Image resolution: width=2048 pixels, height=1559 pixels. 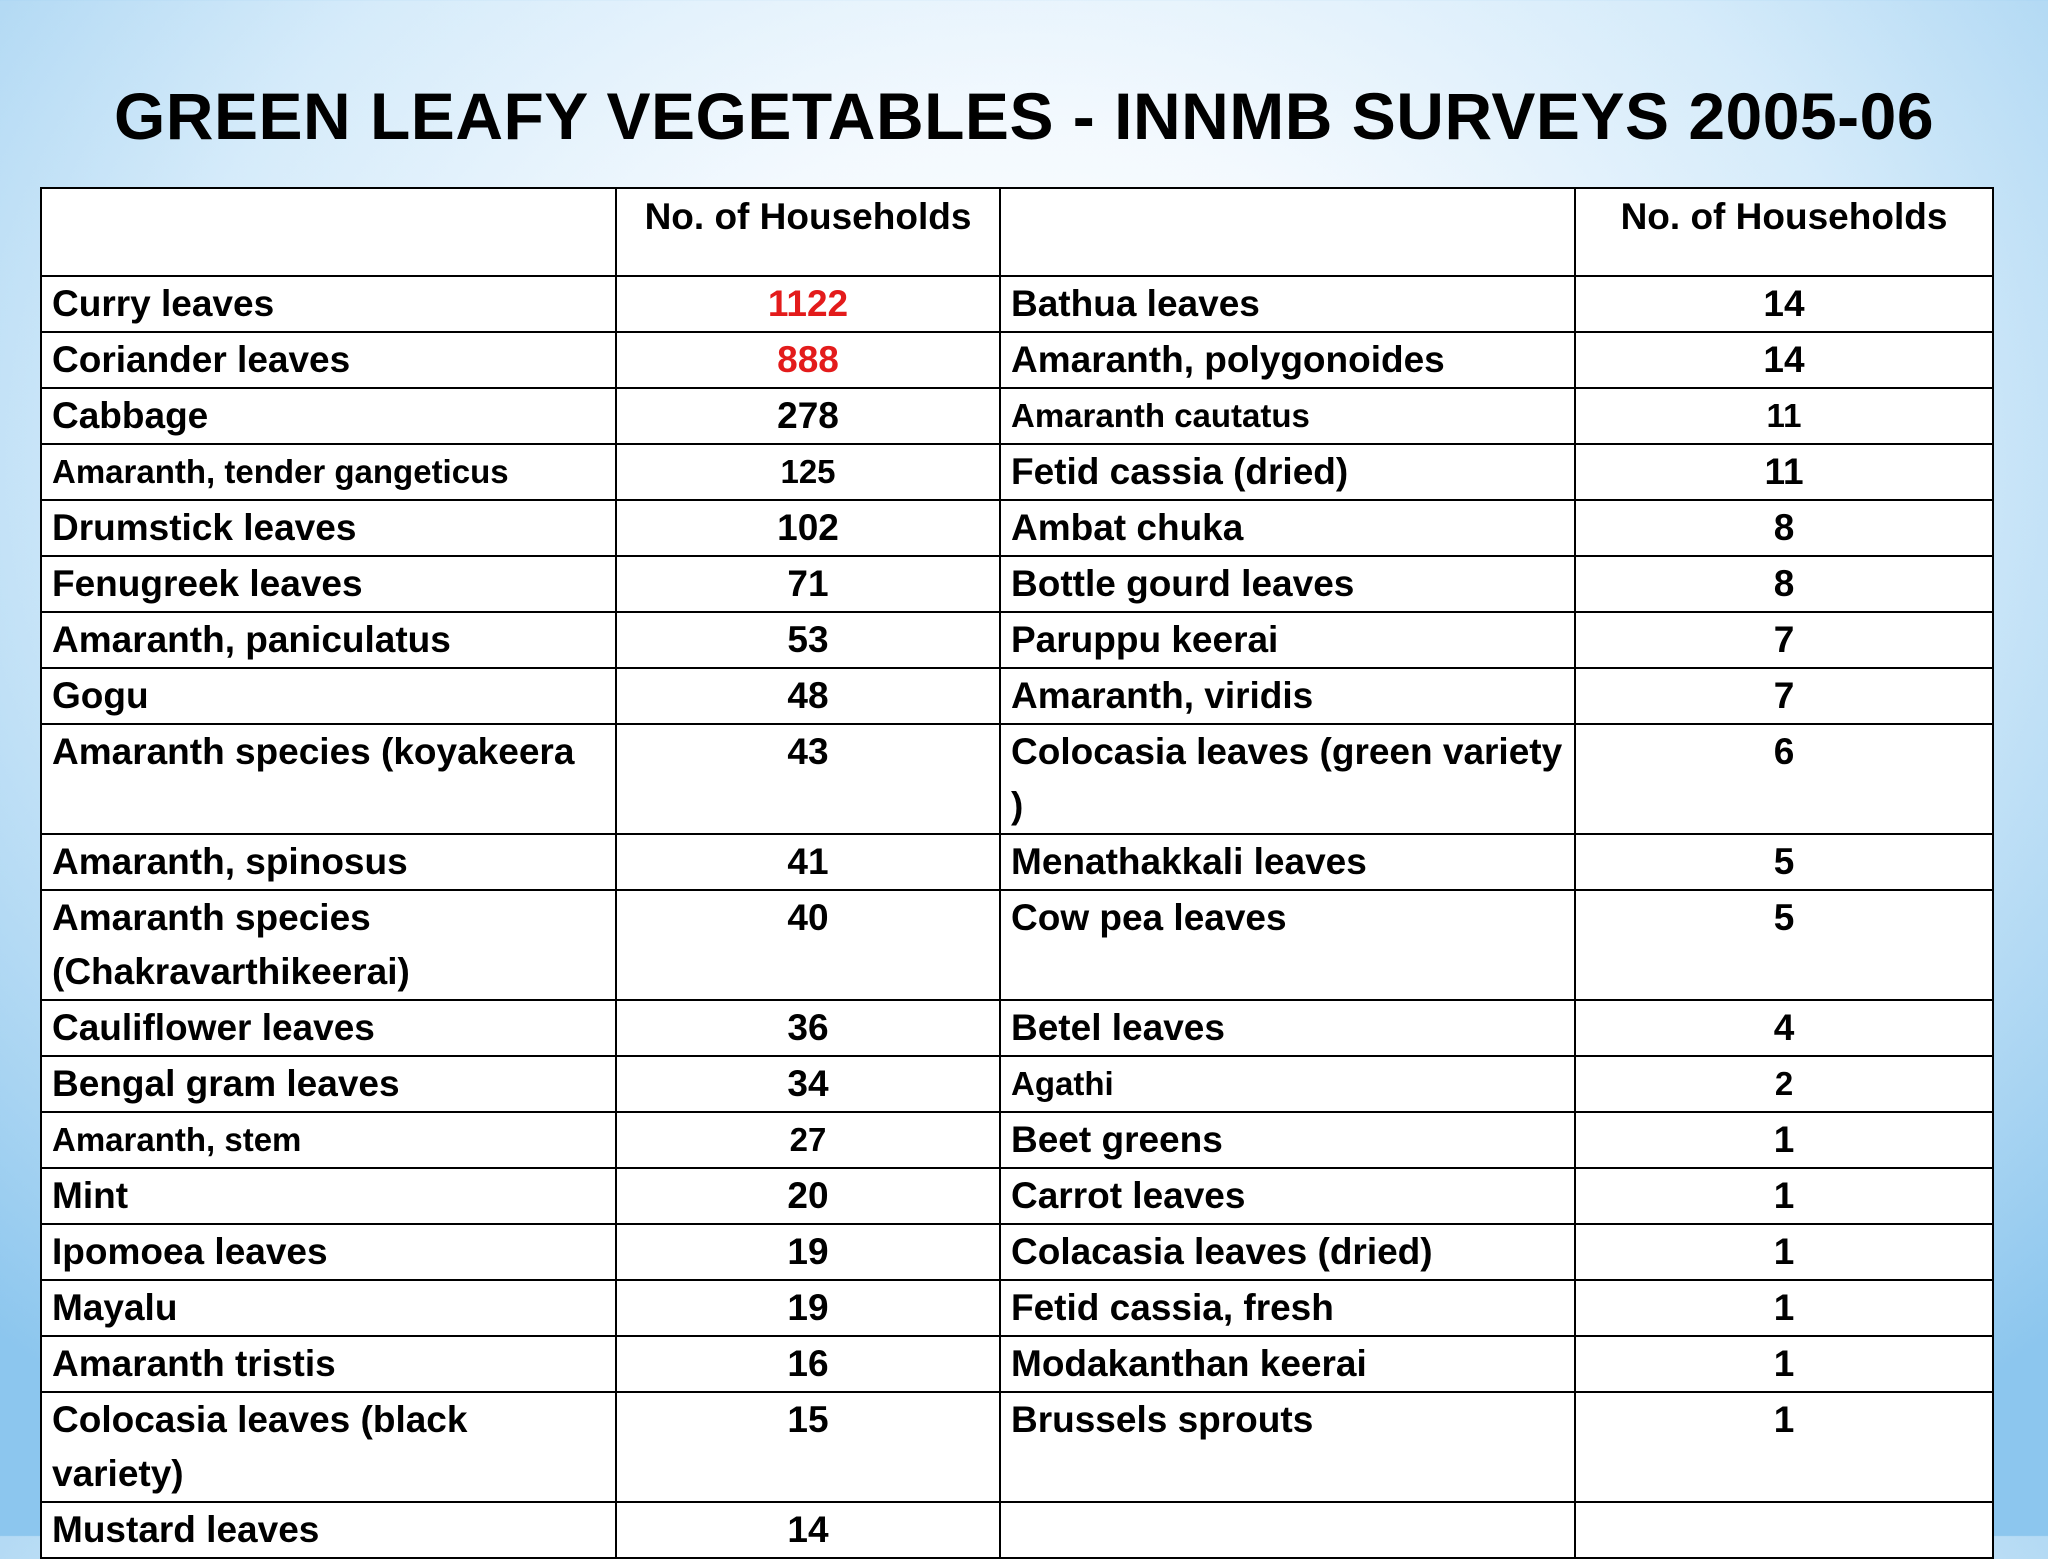 I want to click on table-row: Cauliflower leaves 36 Betel leaves 4, so click(x=1017, y=1028).